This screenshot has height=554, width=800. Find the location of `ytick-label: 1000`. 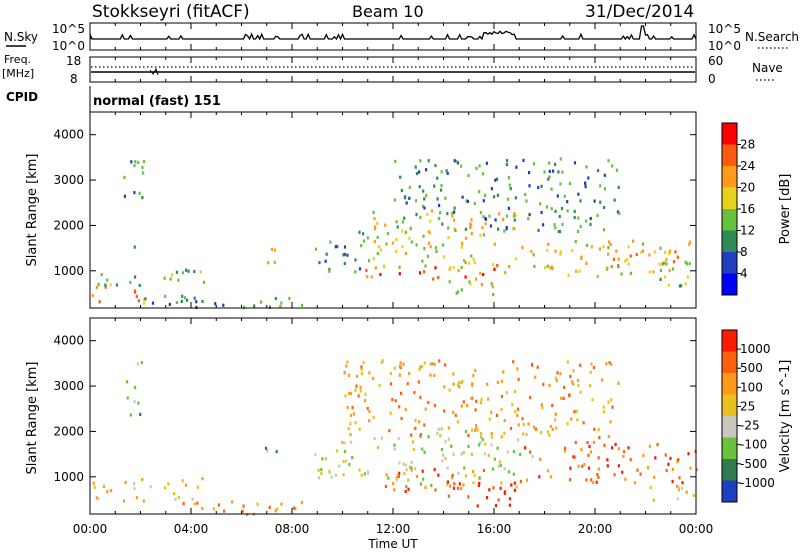

ytick-label: 1000 is located at coordinates (68, 477).